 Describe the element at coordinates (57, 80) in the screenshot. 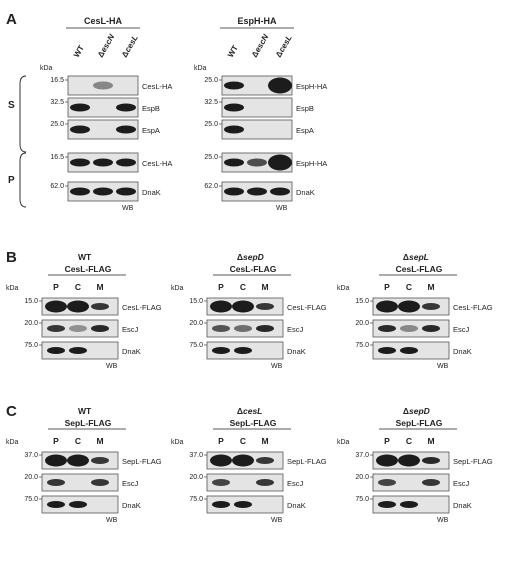

I see `marker-label: 16.5` at that location.